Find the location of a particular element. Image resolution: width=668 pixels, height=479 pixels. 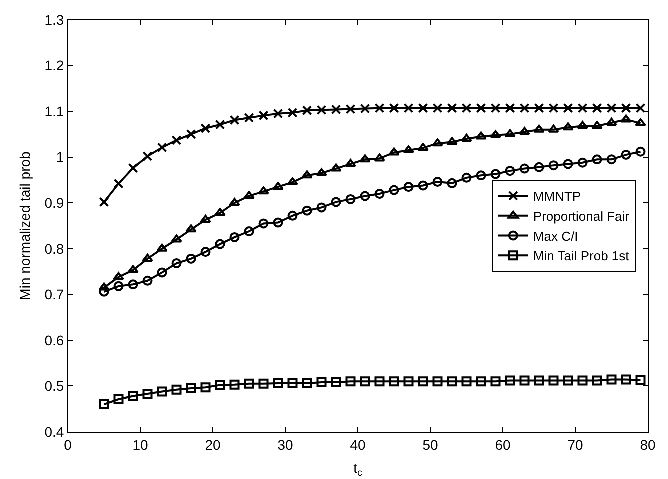

y-tick-label: 1.1 is located at coordinates (54, 111).